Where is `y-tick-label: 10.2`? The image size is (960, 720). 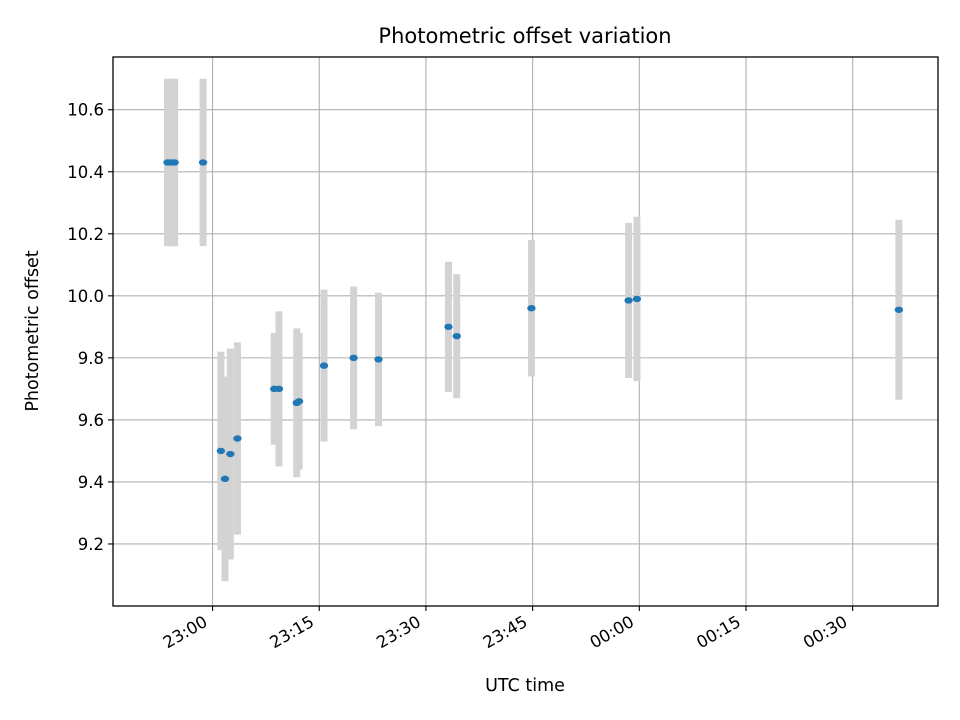
y-tick-label: 10.2 is located at coordinates (85, 234).